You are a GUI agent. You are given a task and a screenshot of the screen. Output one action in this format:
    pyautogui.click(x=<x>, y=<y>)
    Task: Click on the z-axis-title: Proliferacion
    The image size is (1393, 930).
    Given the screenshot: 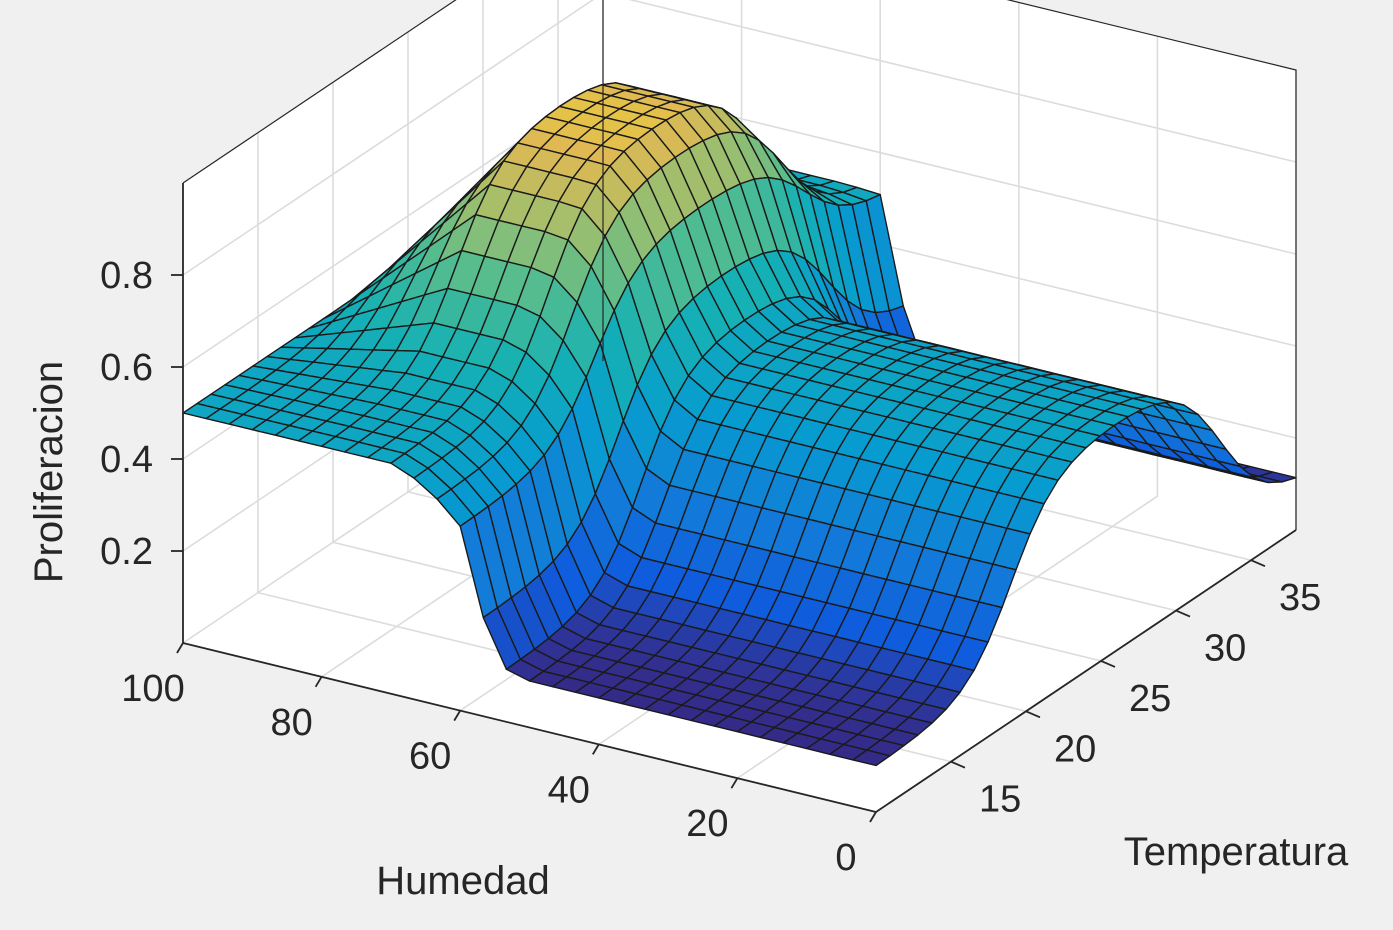 What is the action you would take?
    pyautogui.click(x=49, y=472)
    